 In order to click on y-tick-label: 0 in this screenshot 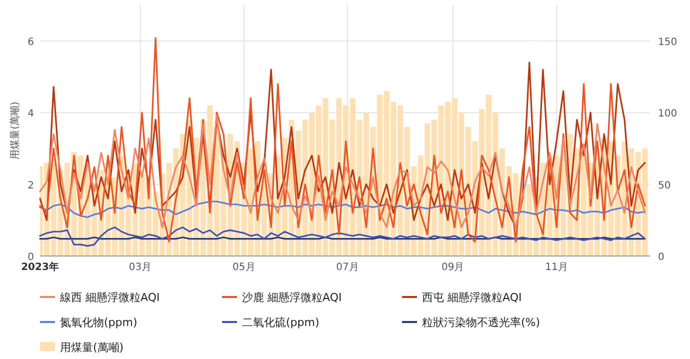, I will do `click(31, 257)`.